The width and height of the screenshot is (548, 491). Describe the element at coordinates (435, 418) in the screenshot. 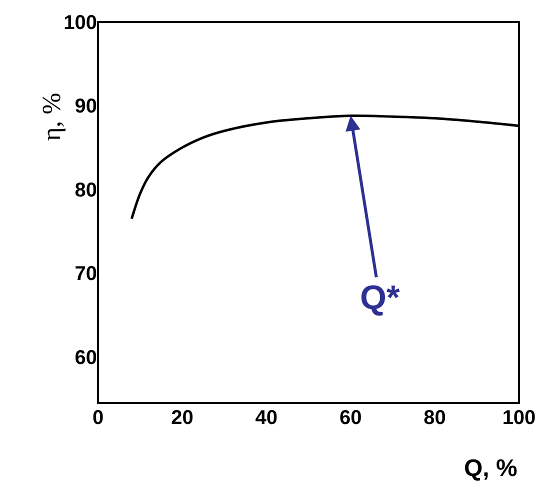

I see `x-tick-label: 80` at that location.